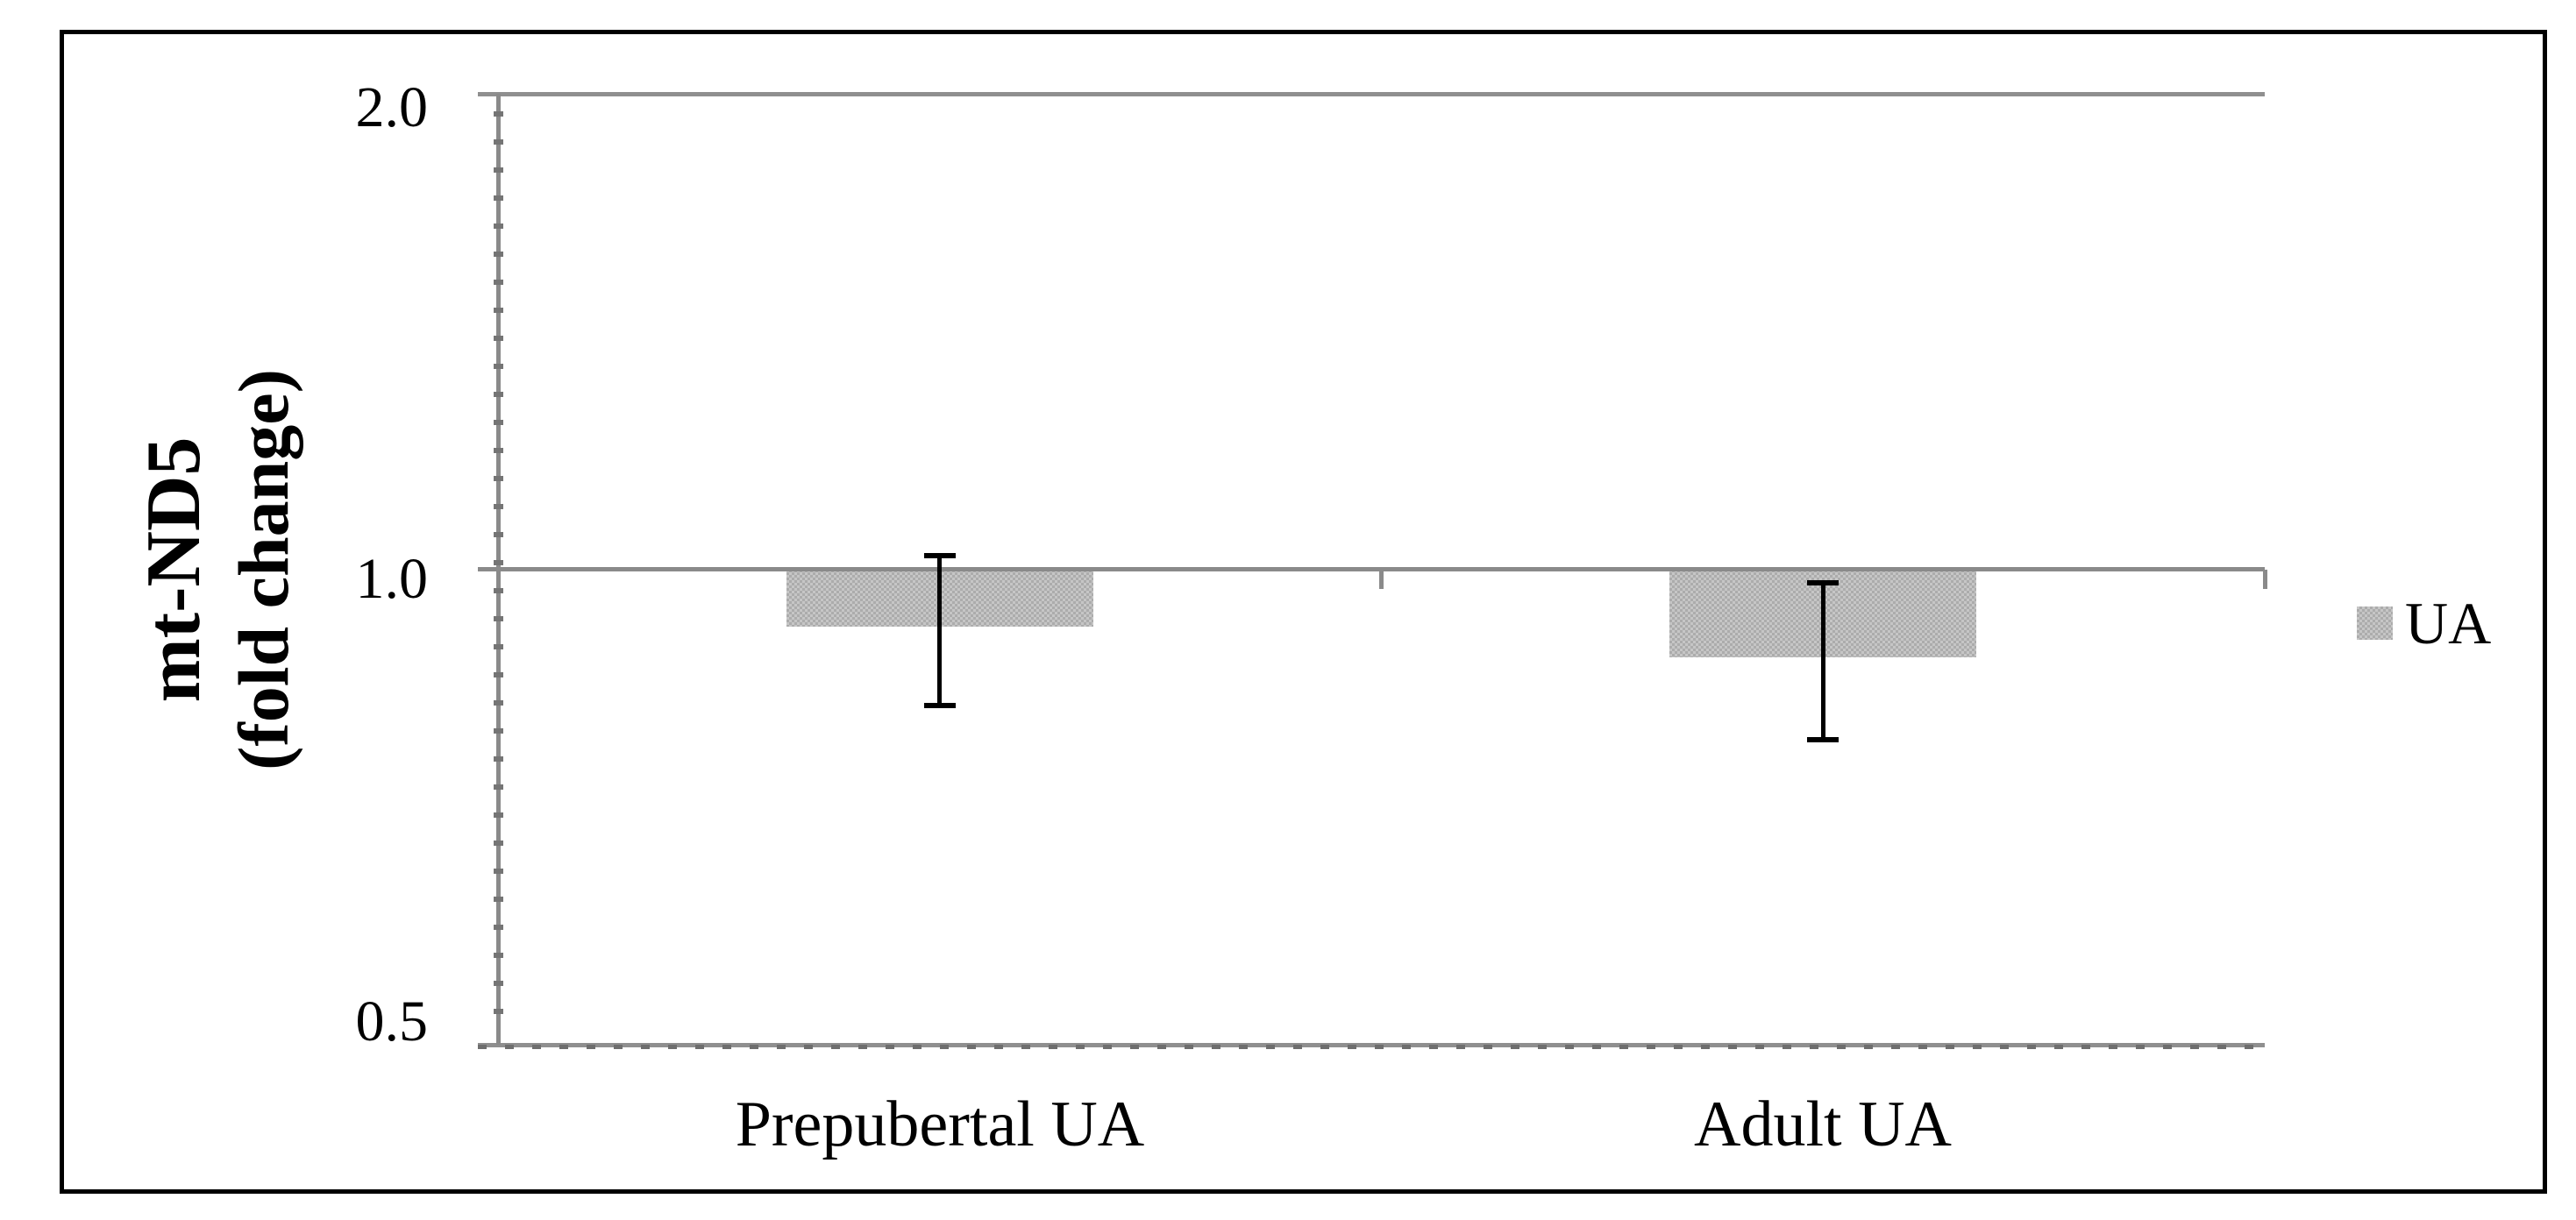 This screenshot has width=2576, height=1220. I want to click on y-tick-label-1.0: 1.0, so click(392, 579).